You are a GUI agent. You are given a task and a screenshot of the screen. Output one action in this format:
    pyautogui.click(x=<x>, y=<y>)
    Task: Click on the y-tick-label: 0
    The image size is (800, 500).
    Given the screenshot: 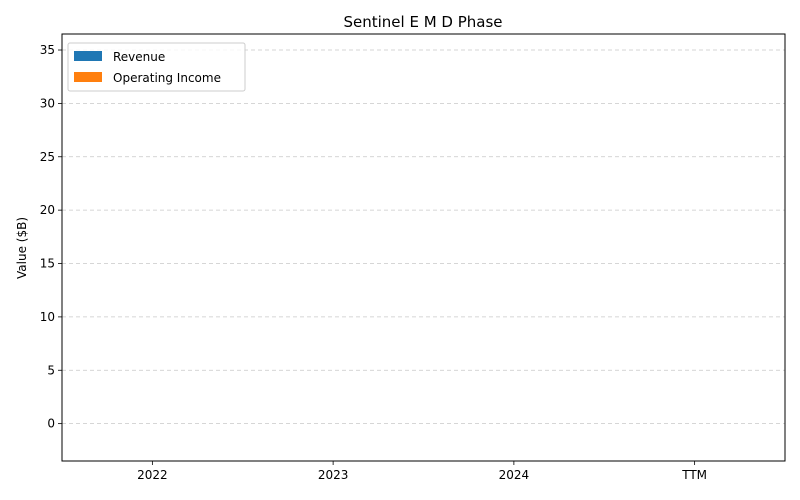 What is the action you would take?
    pyautogui.click(x=51, y=424)
    